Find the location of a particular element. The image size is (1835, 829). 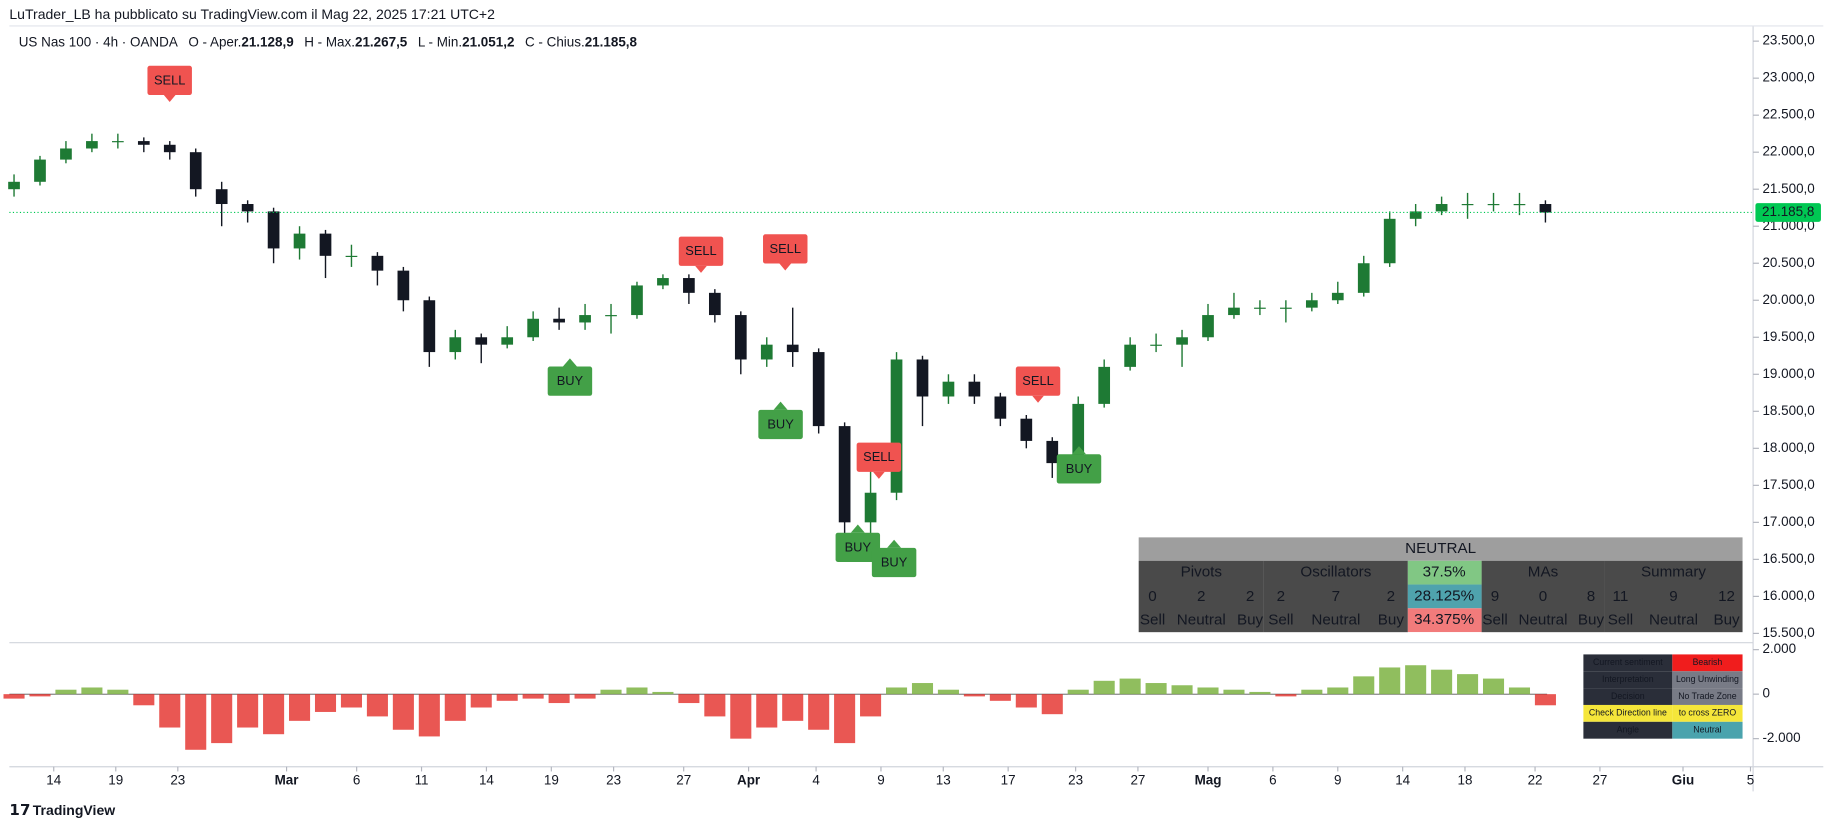

y-tick-label: 18.000,0 is located at coordinates (1788, 447).